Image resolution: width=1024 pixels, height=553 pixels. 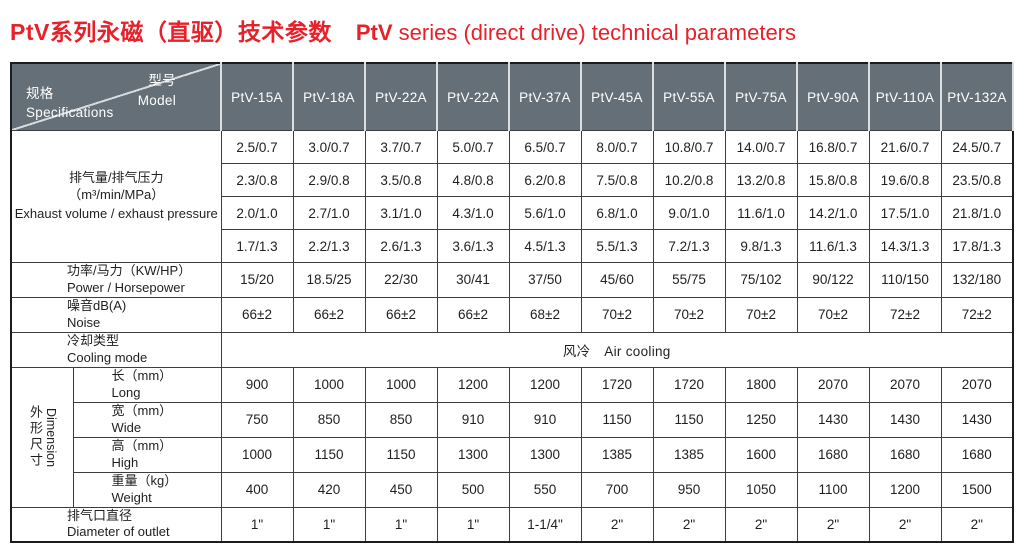 I want to click on value-cell: 6.5/0.7, so click(x=545, y=147).